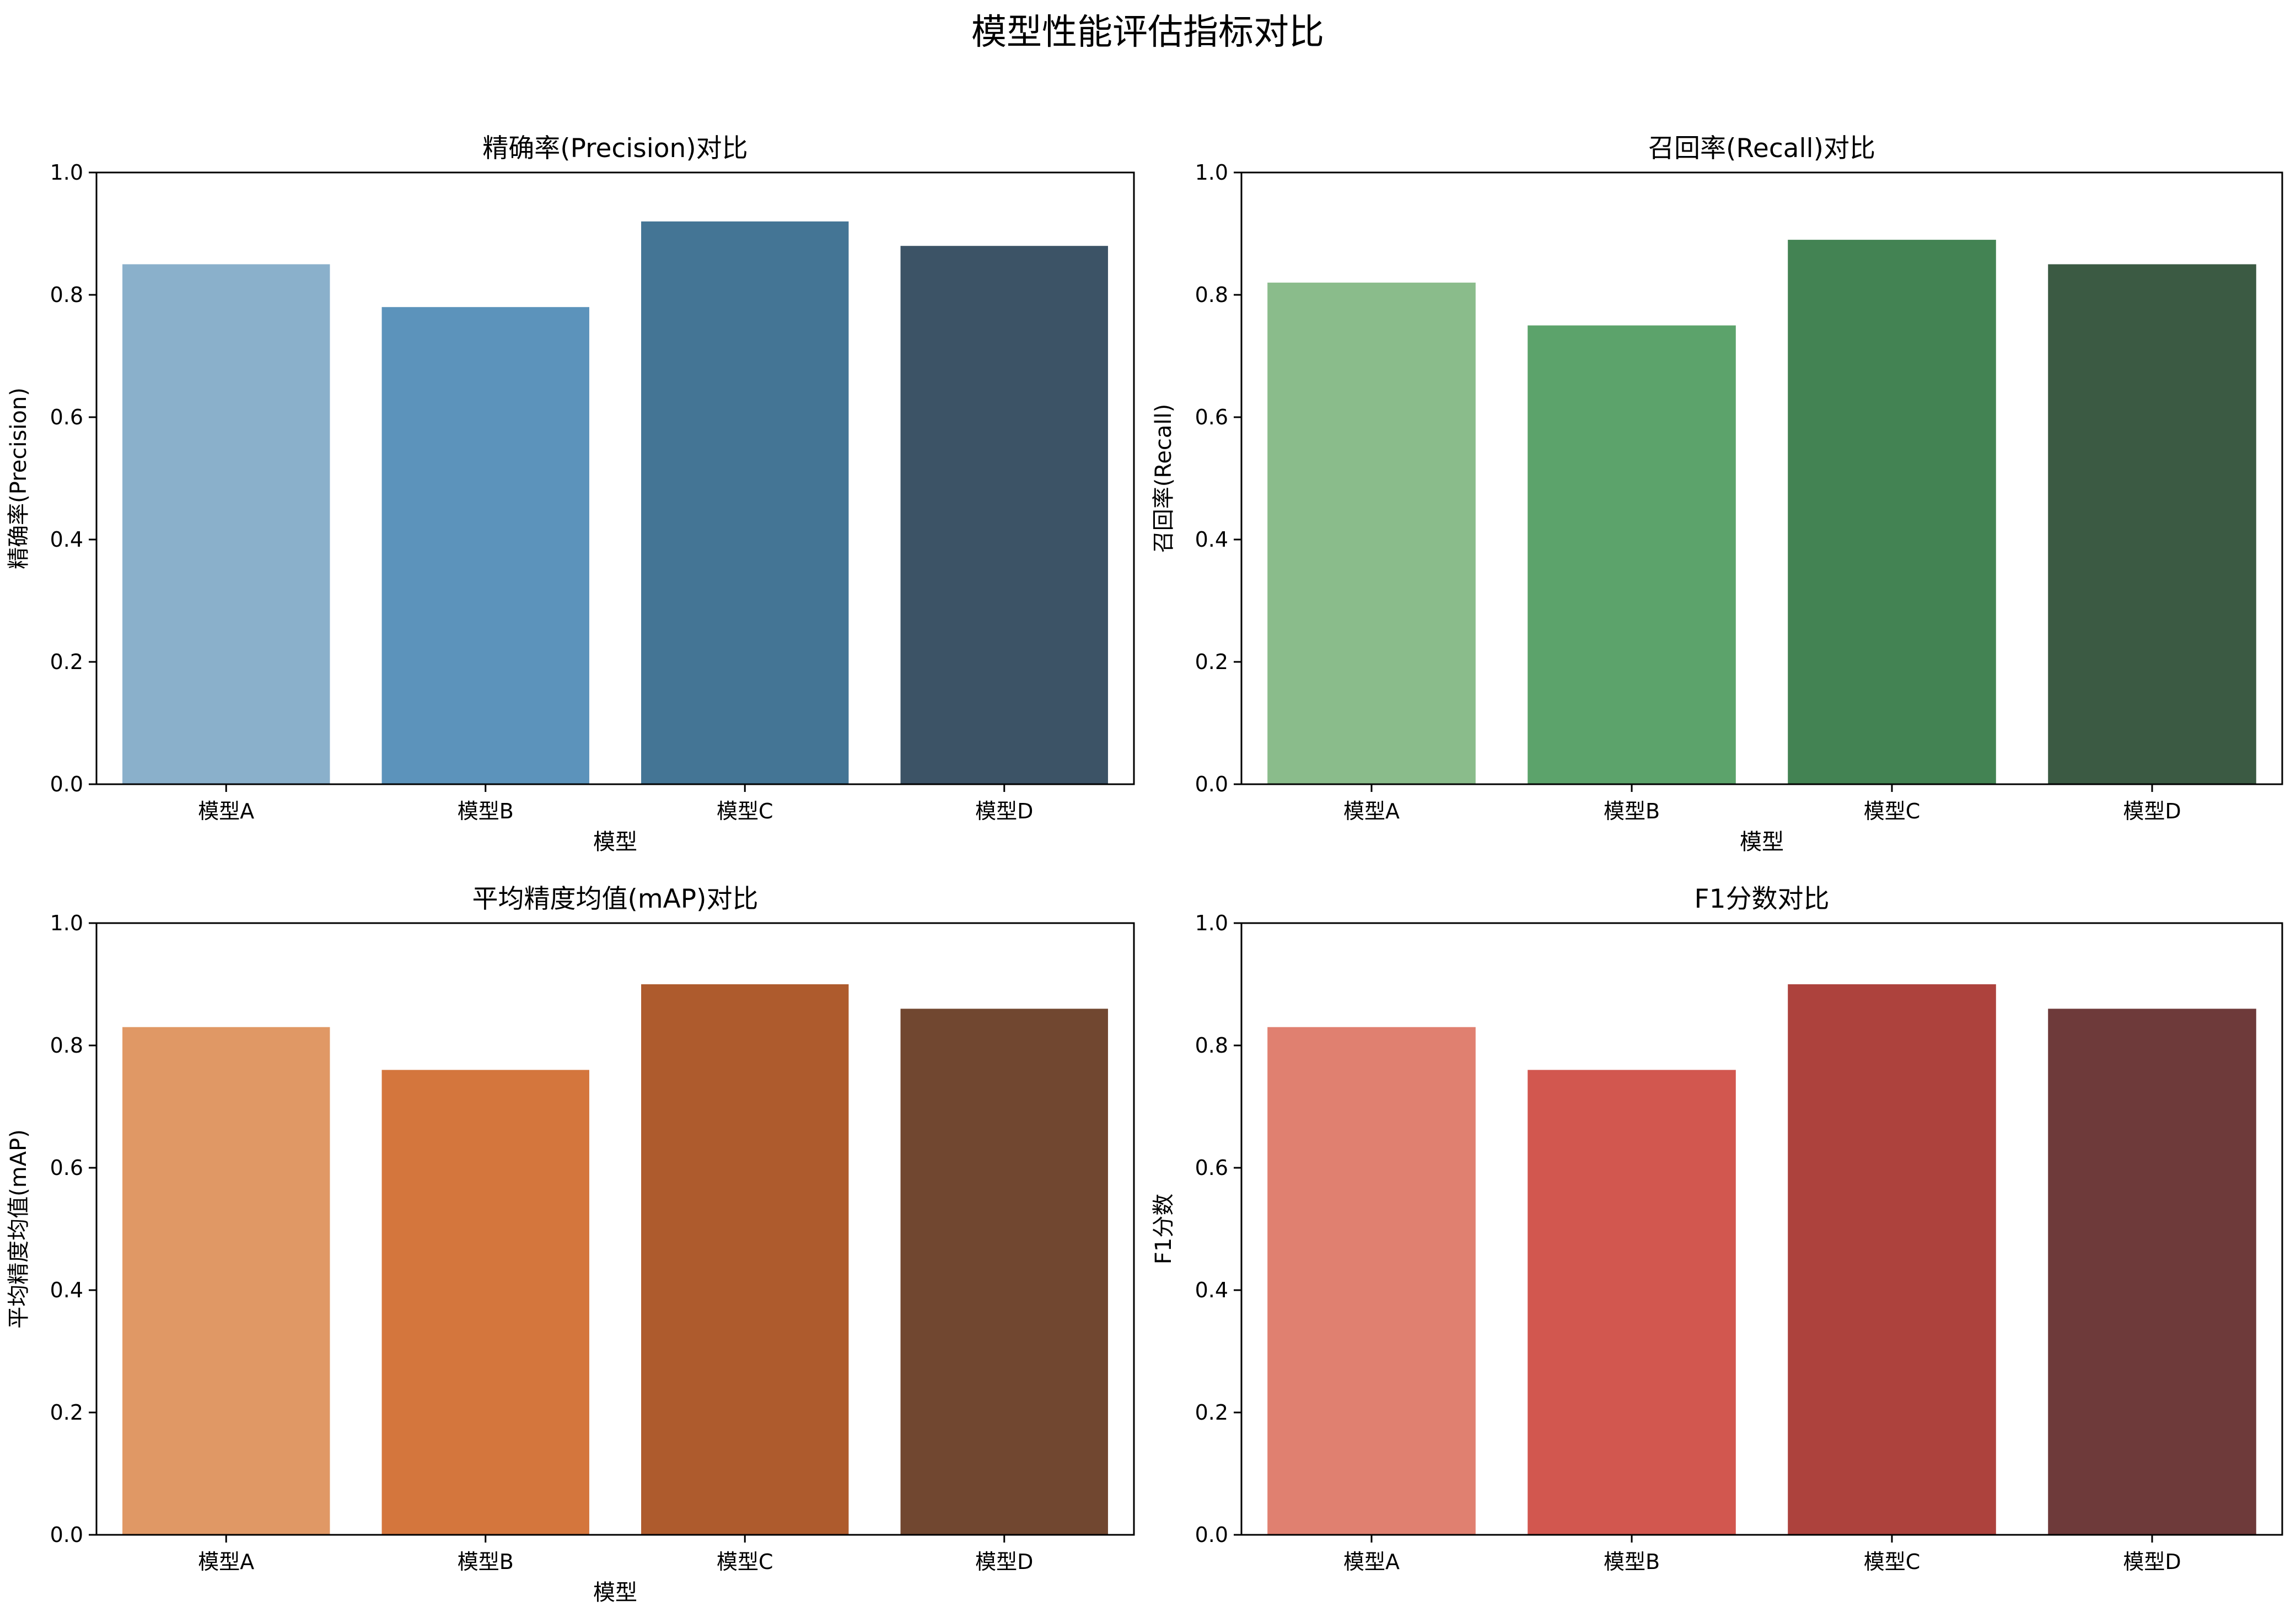 Image resolution: width=2296 pixels, height=1623 pixels. What do you see at coordinates (66, 1412) in the screenshot?
I see `y-tick-label-3-2: 0.2` at bounding box center [66, 1412].